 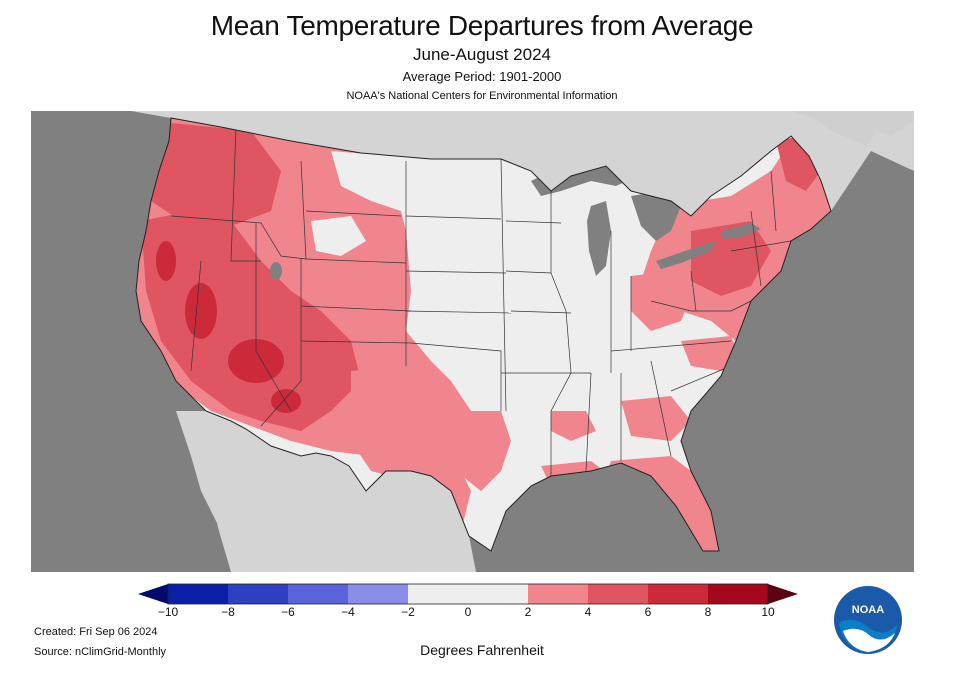 What do you see at coordinates (868, 620) in the screenshot?
I see `noaa-logo-icon: NOAA` at bounding box center [868, 620].